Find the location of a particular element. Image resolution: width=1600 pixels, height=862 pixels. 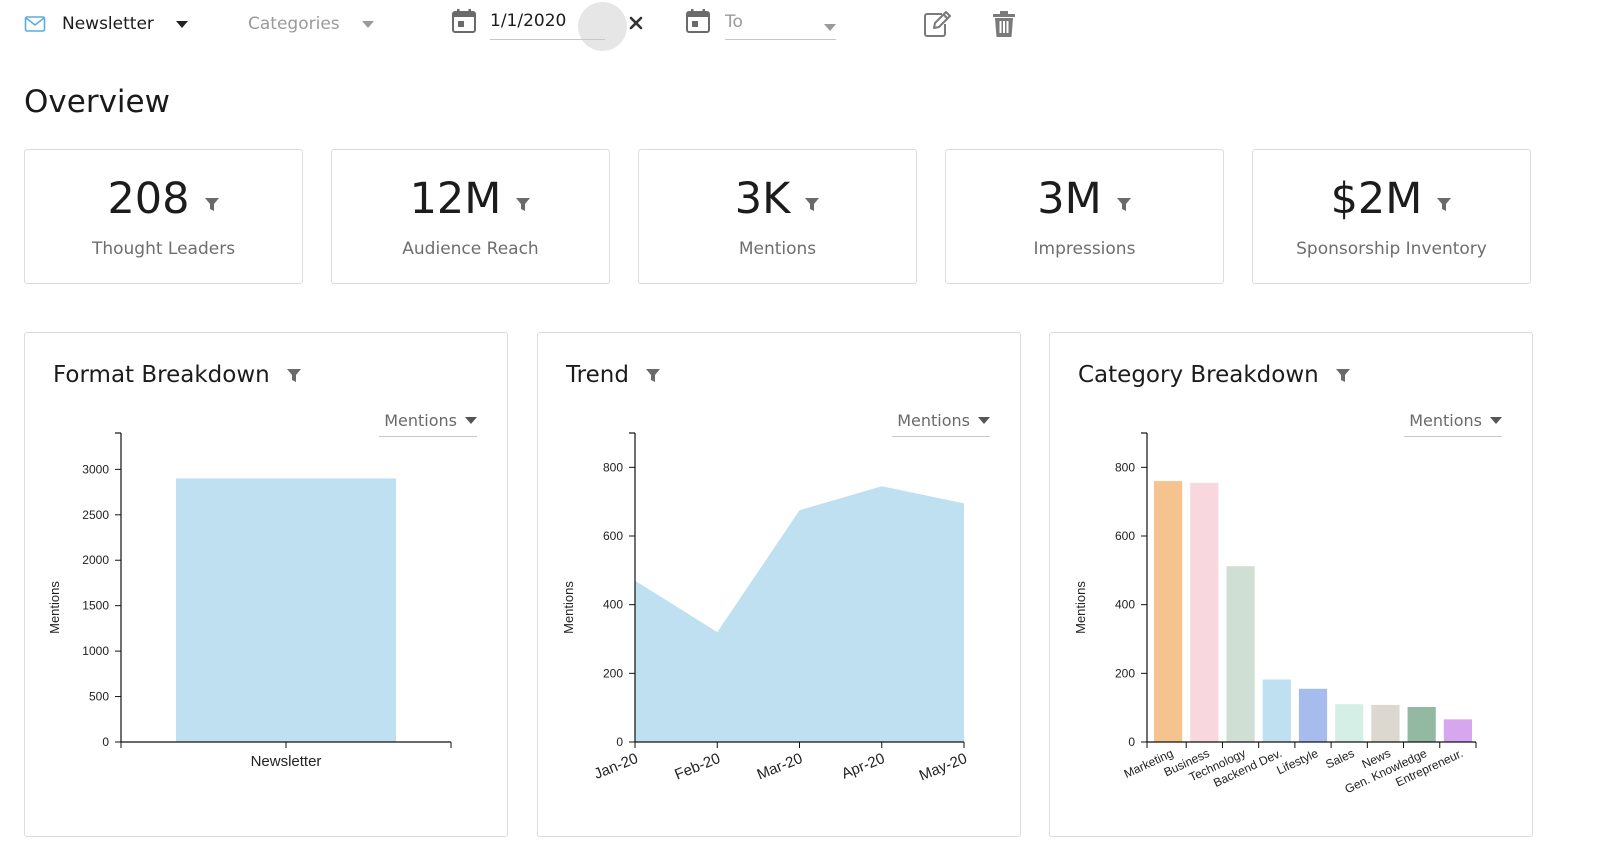

x-tick-label: Lifestyle is located at coordinates (1297, 761).